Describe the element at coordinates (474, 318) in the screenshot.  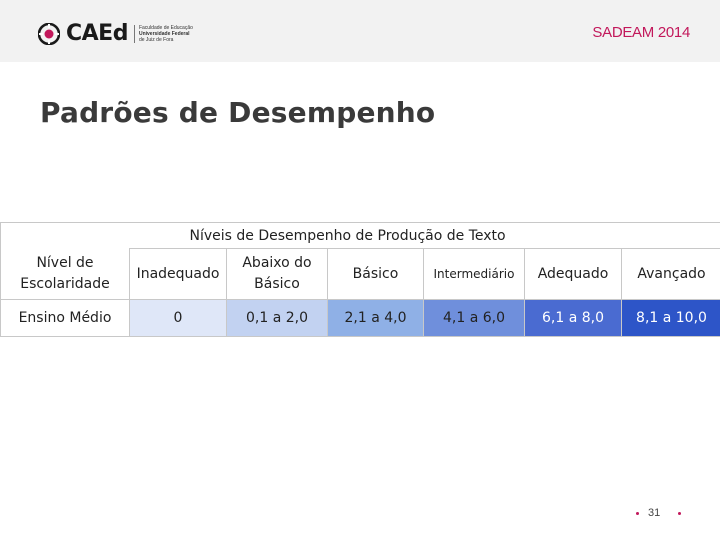
I see `value-cell-intermediario: 4,1 a 6,0` at that location.